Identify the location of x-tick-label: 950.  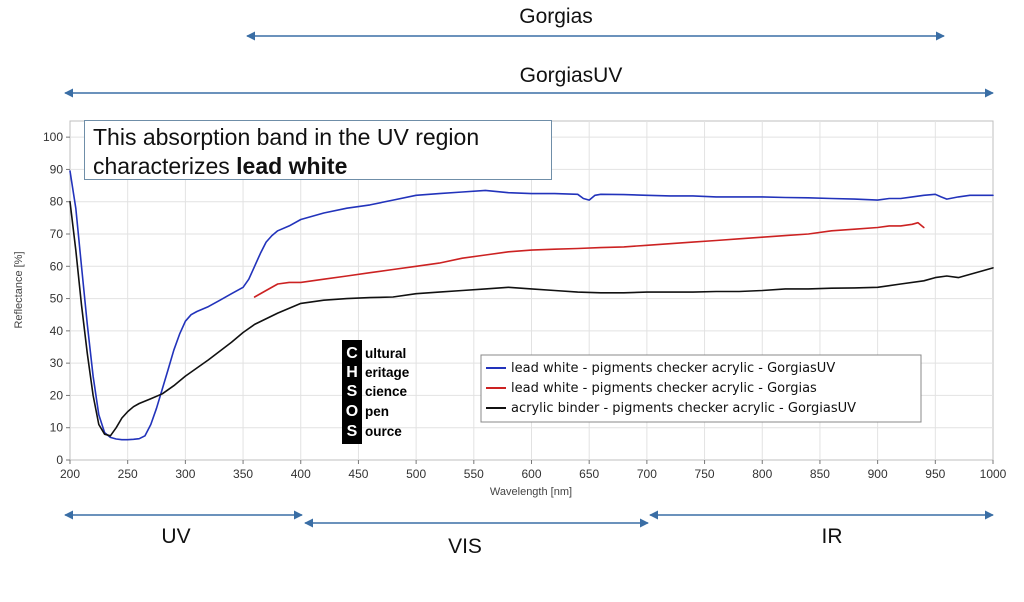
(935, 474).